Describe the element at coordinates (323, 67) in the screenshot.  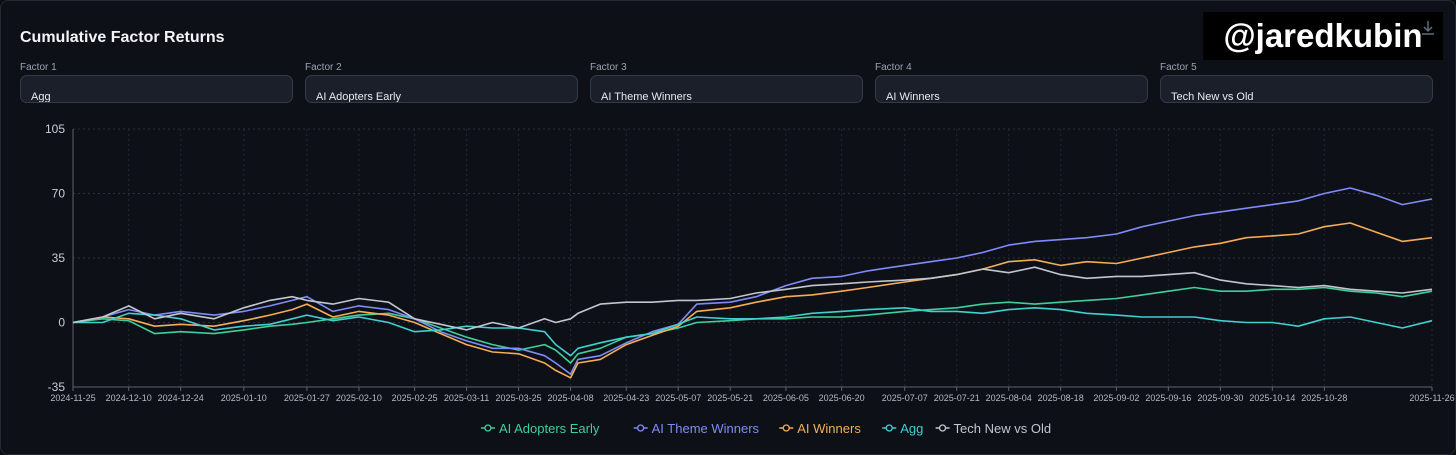
I see `factor-2-label: Factor 2` at that location.